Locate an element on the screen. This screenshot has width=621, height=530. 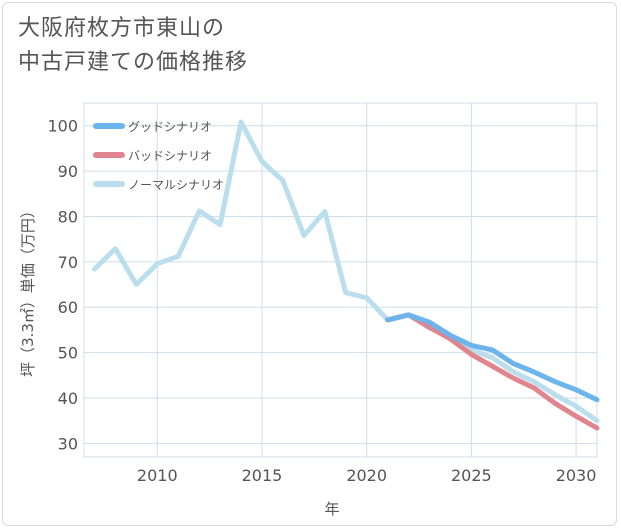
y-tick-label: 50 is located at coordinates (68, 353).